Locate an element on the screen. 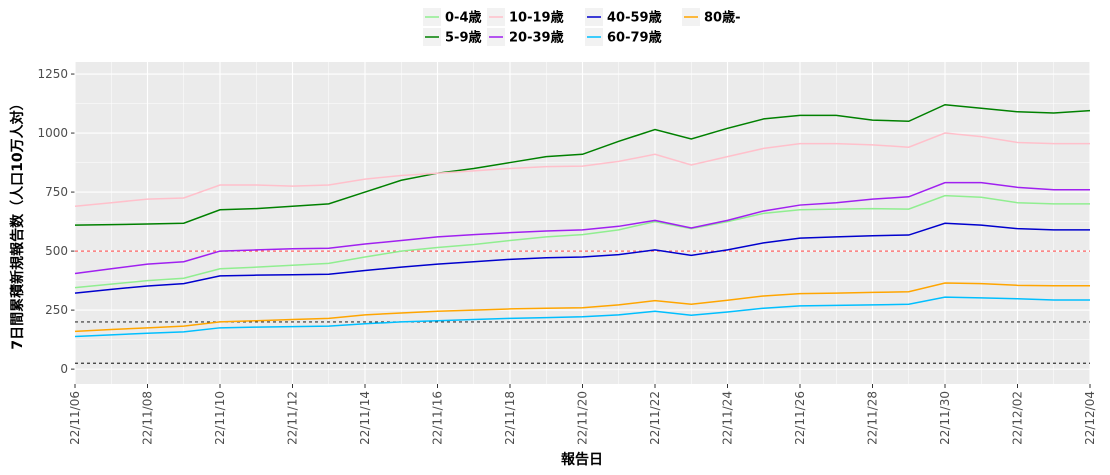  x-tick-label: 22/11/22 is located at coordinates (655, 418).